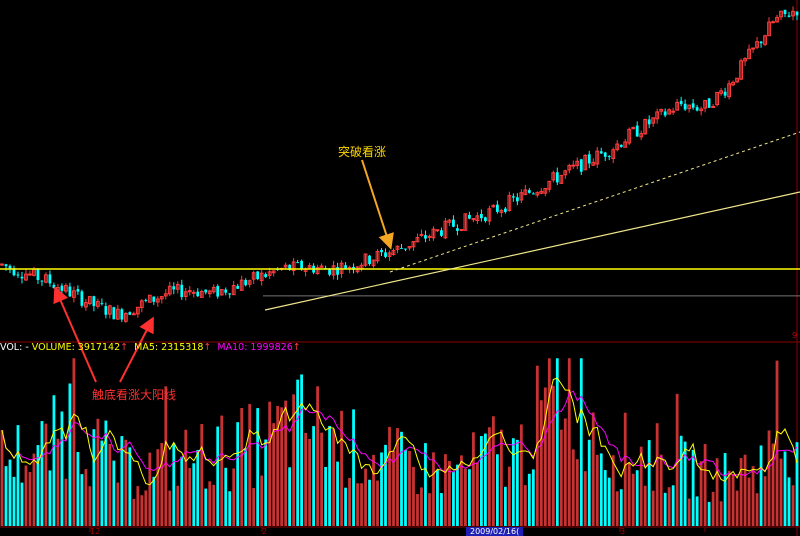 The image size is (800, 536). I want to click on x-tick-2: 2, so click(265, 531).